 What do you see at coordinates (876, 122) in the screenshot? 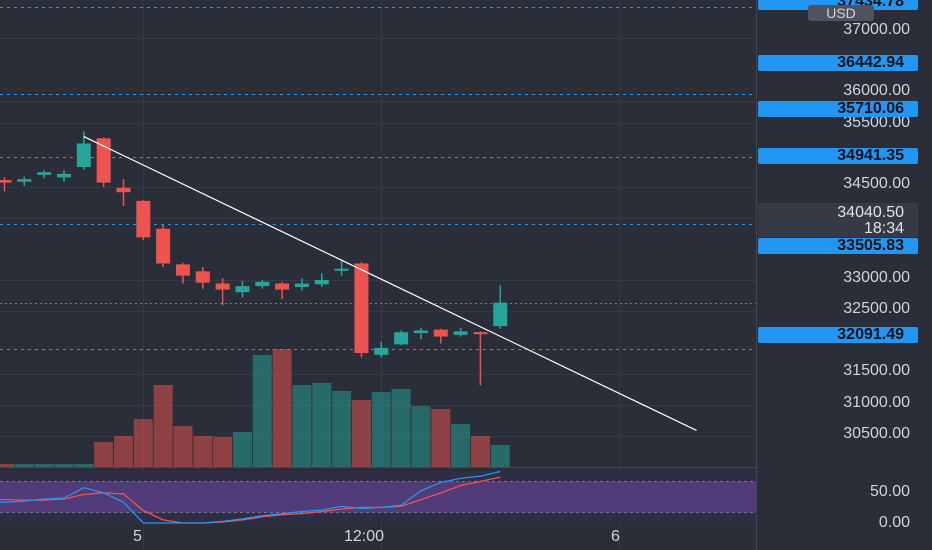
I see `price-label: 35500.00` at bounding box center [876, 122].